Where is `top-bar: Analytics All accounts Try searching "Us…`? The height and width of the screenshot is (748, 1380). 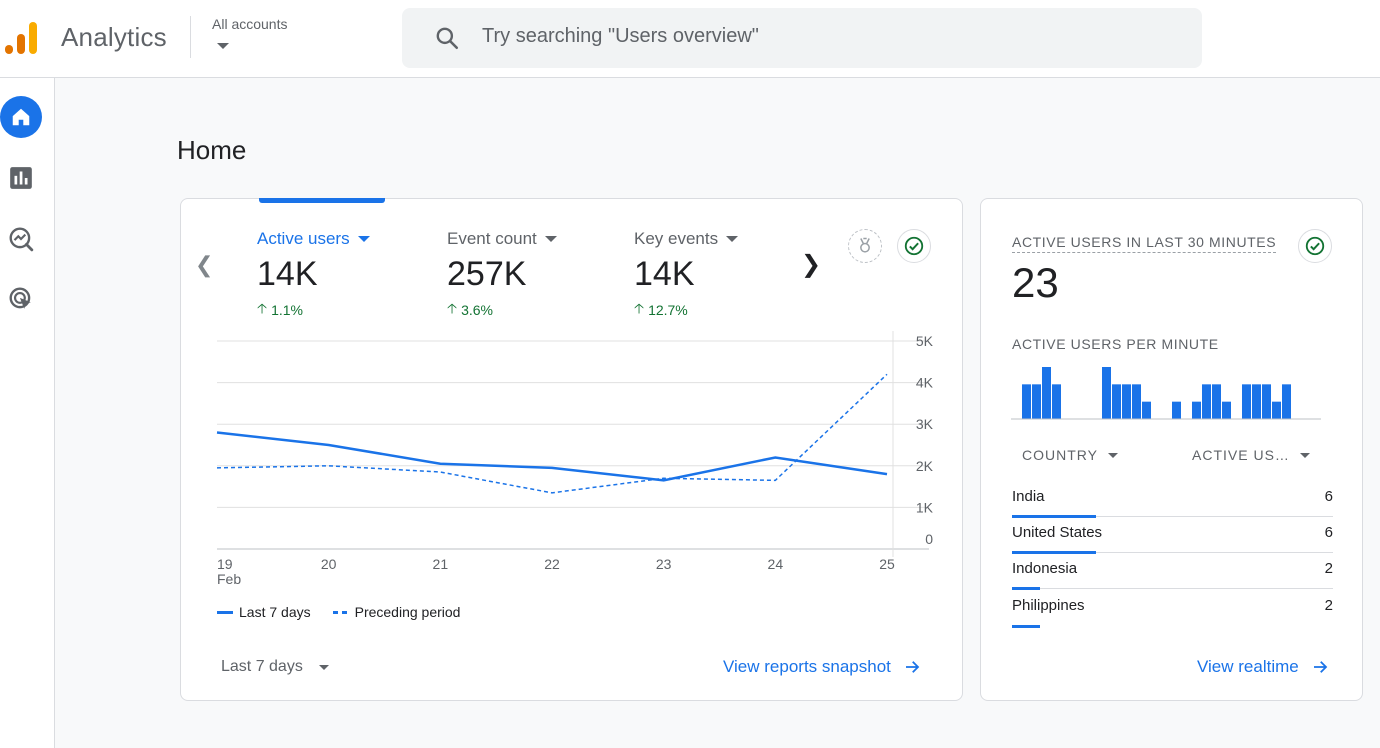
top-bar: Analytics All accounts Try searching "Us… is located at coordinates (690, 39).